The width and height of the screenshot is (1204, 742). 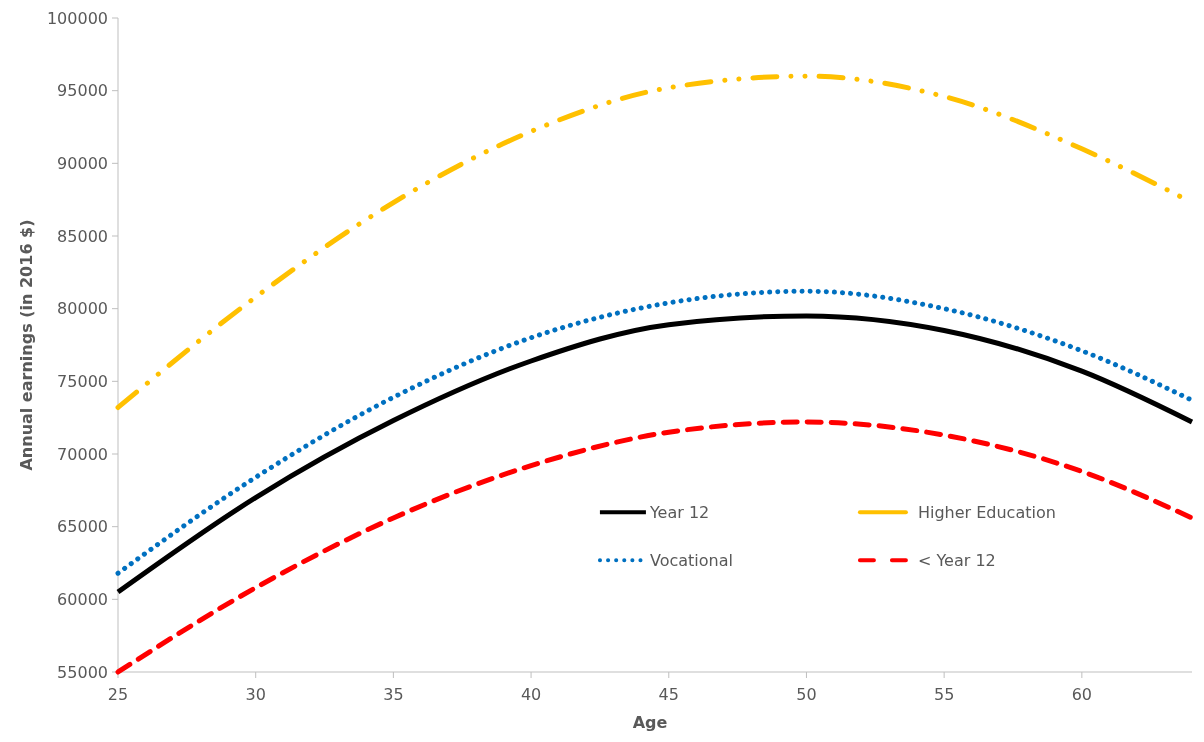 What do you see at coordinates (82, 527) in the screenshot?
I see `y-tick-label: 65000` at bounding box center [82, 527].